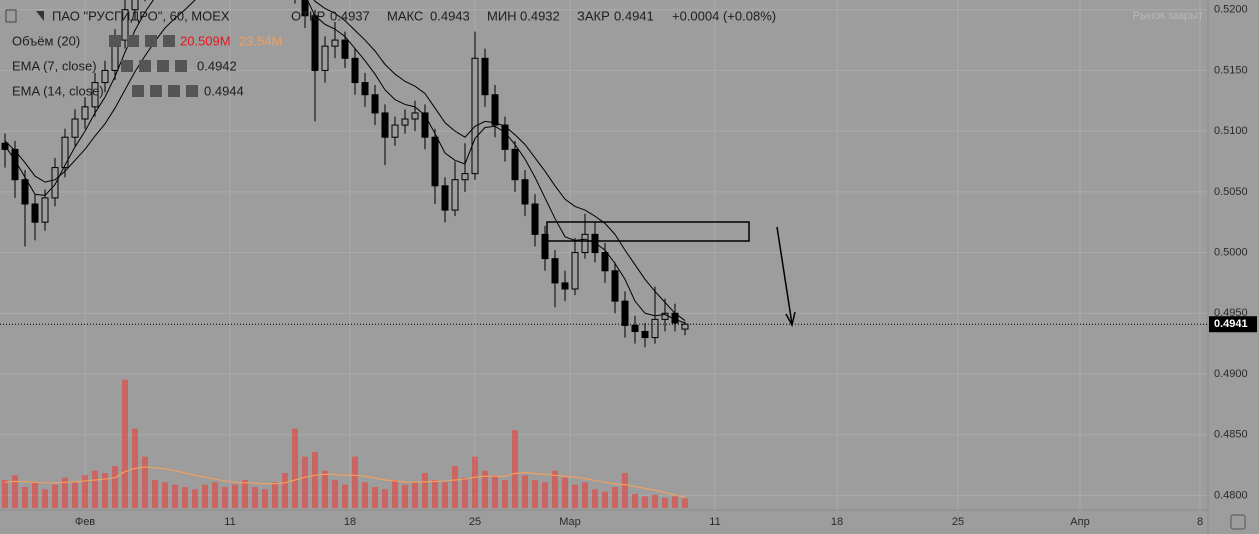 The width and height of the screenshot is (1259, 534). What do you see at coordinates (46, 40) in the screenshot?
I see `volume-legend-name: Объём (20)` at bounding box center [46, 40].